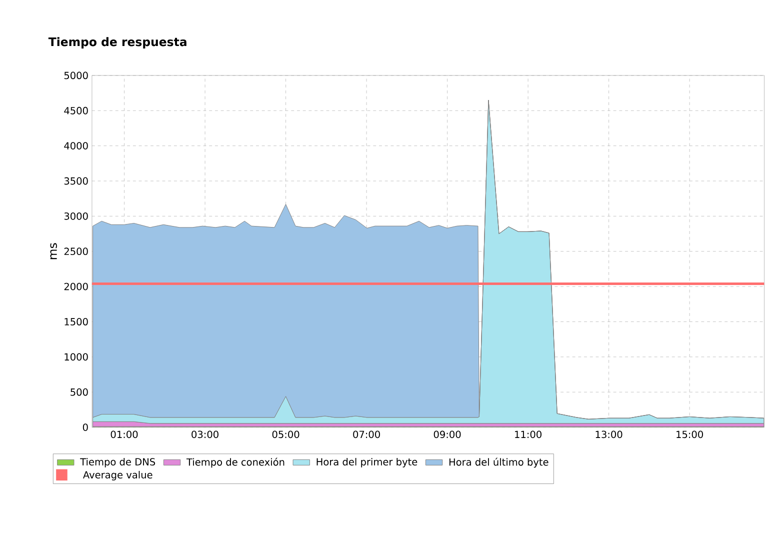 This screenshot has height=539, width=777. Describe the element at coordinates (76, 322) in the screenshot. I see `y-tick-label: 1500` at that location.